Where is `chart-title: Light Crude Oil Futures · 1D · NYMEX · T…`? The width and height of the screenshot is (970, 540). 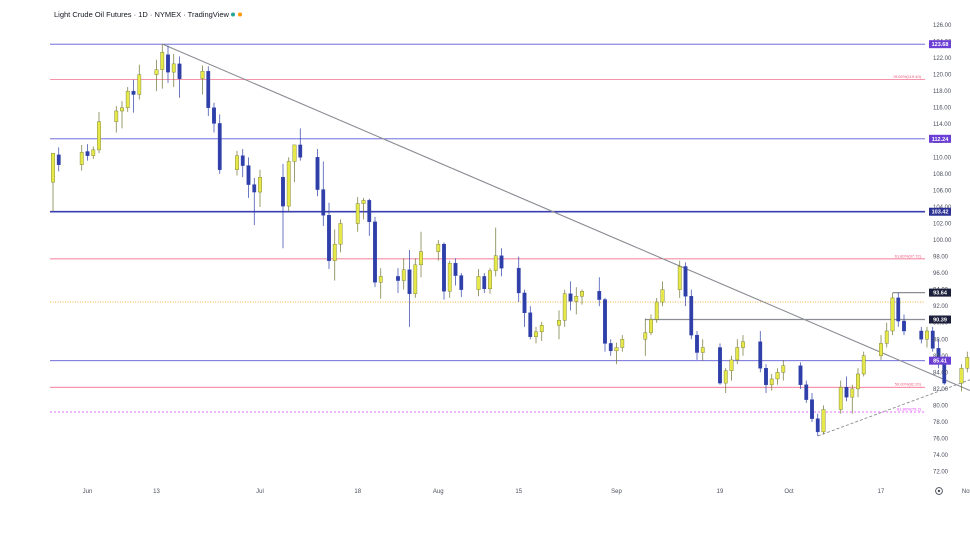
chart-title: Light Crude Oil Futures · 1D · NYMEX · T… is located at coordinates (142, 14).